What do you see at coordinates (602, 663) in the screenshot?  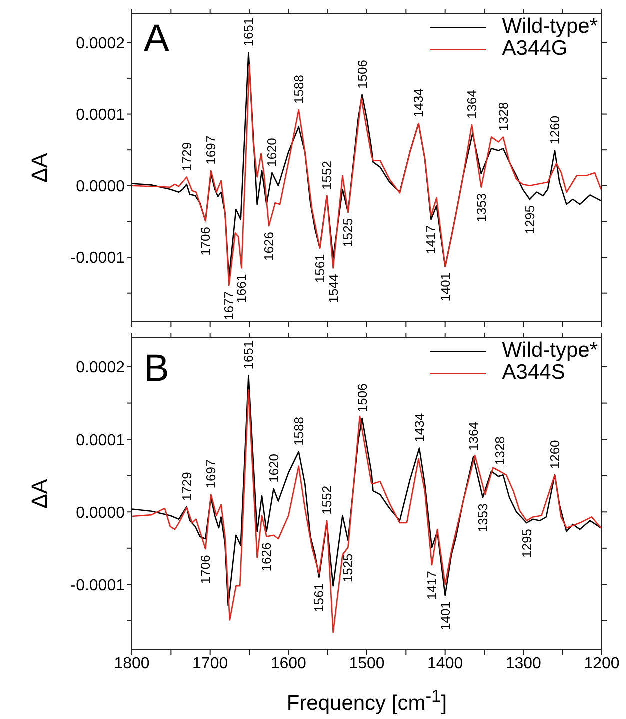 I see `x-tick-label: 1200` at bounding box center [602, 663].